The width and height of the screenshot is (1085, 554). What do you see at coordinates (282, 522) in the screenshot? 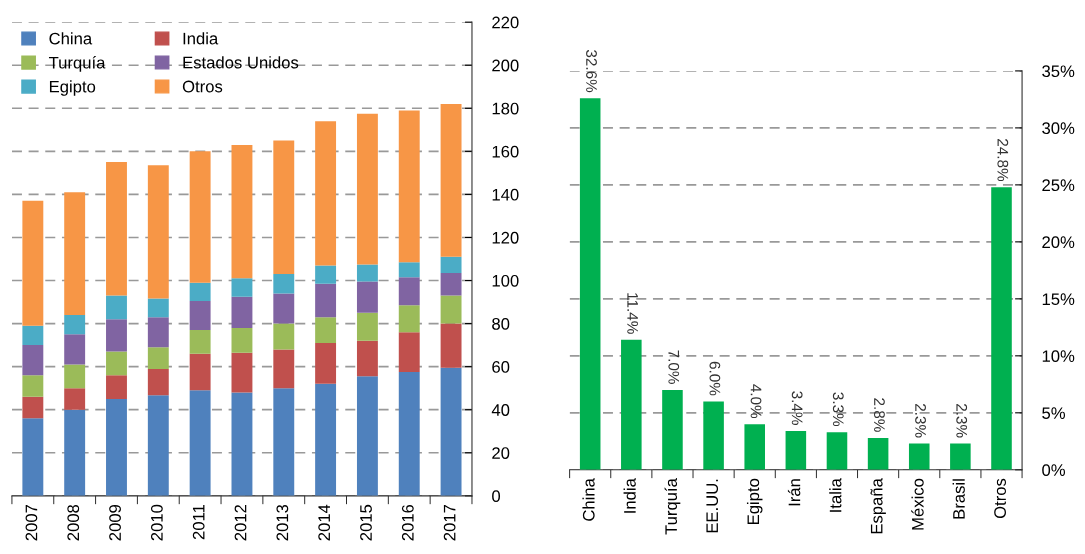
I see `x-tick-label: 2013` at bounding box center [282, 522].